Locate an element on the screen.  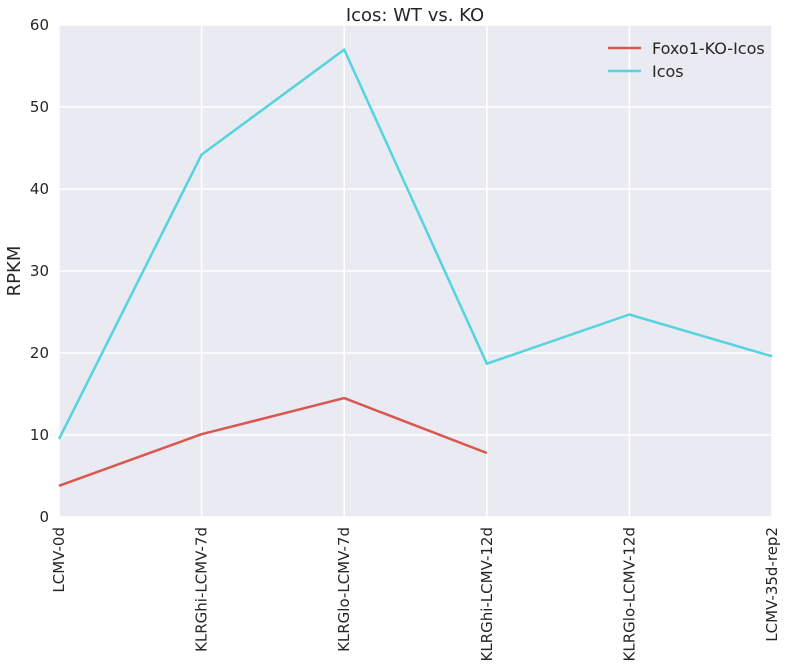
y-tick-label: 20 is located at coordinates (39, 353).